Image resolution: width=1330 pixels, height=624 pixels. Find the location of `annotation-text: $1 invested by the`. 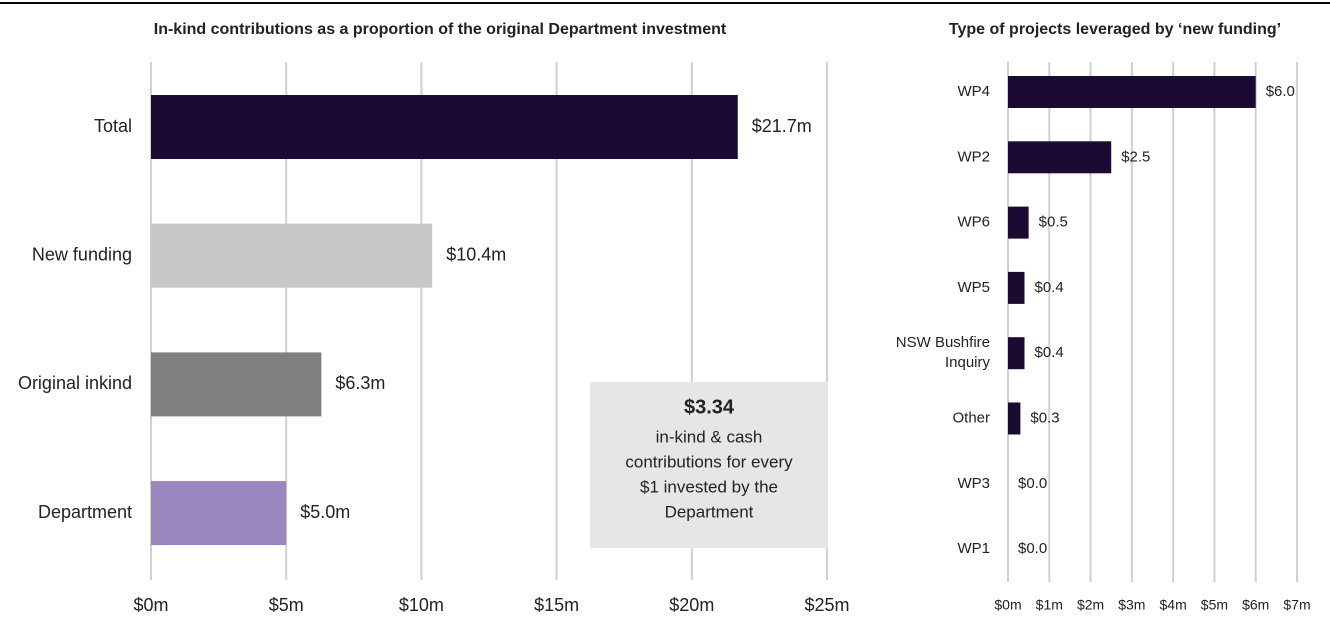

annotation-text: $1 invested by the is located at coordinates (709, 486).